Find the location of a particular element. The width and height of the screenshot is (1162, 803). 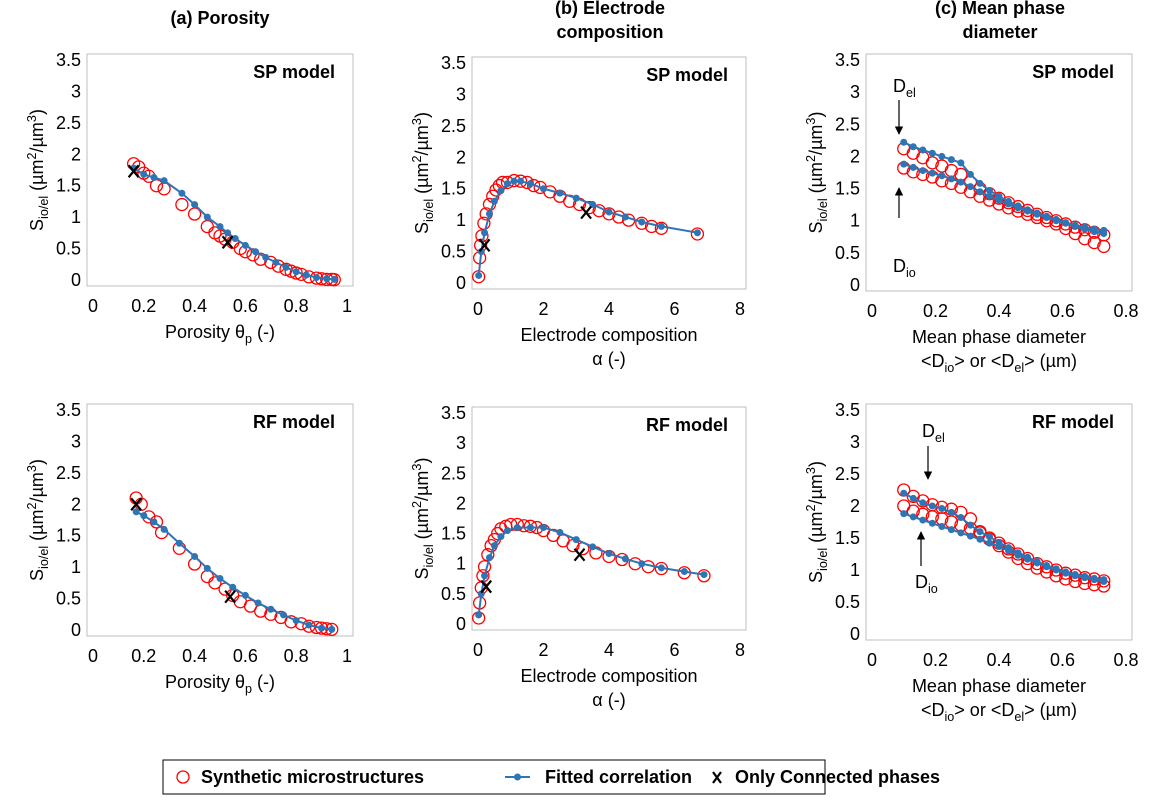

x-tick-label: 4 is located at coordinates (609, 309).